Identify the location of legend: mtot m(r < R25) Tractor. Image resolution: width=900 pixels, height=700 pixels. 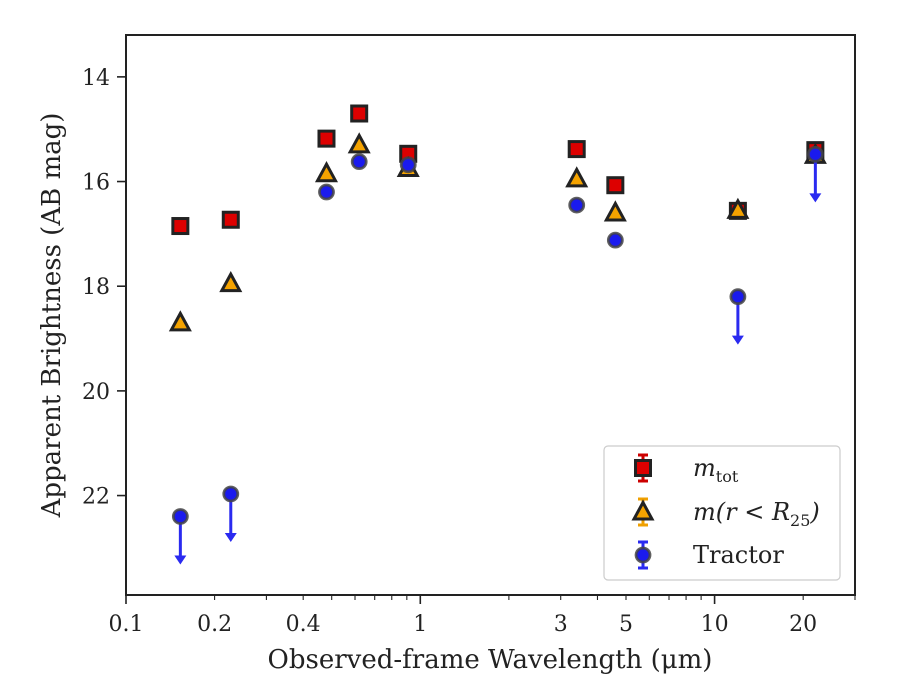
(722, 513).